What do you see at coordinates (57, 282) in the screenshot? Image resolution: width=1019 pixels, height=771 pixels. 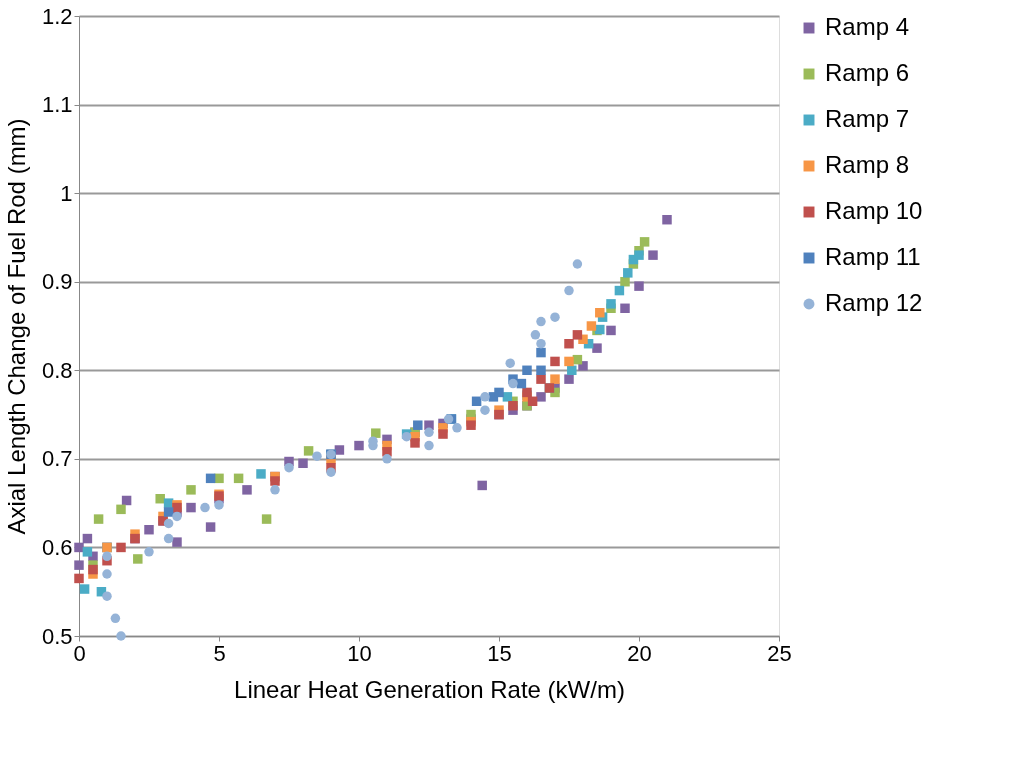 I see `y-tick-label: 0.9` at bounding box center [57, 282].